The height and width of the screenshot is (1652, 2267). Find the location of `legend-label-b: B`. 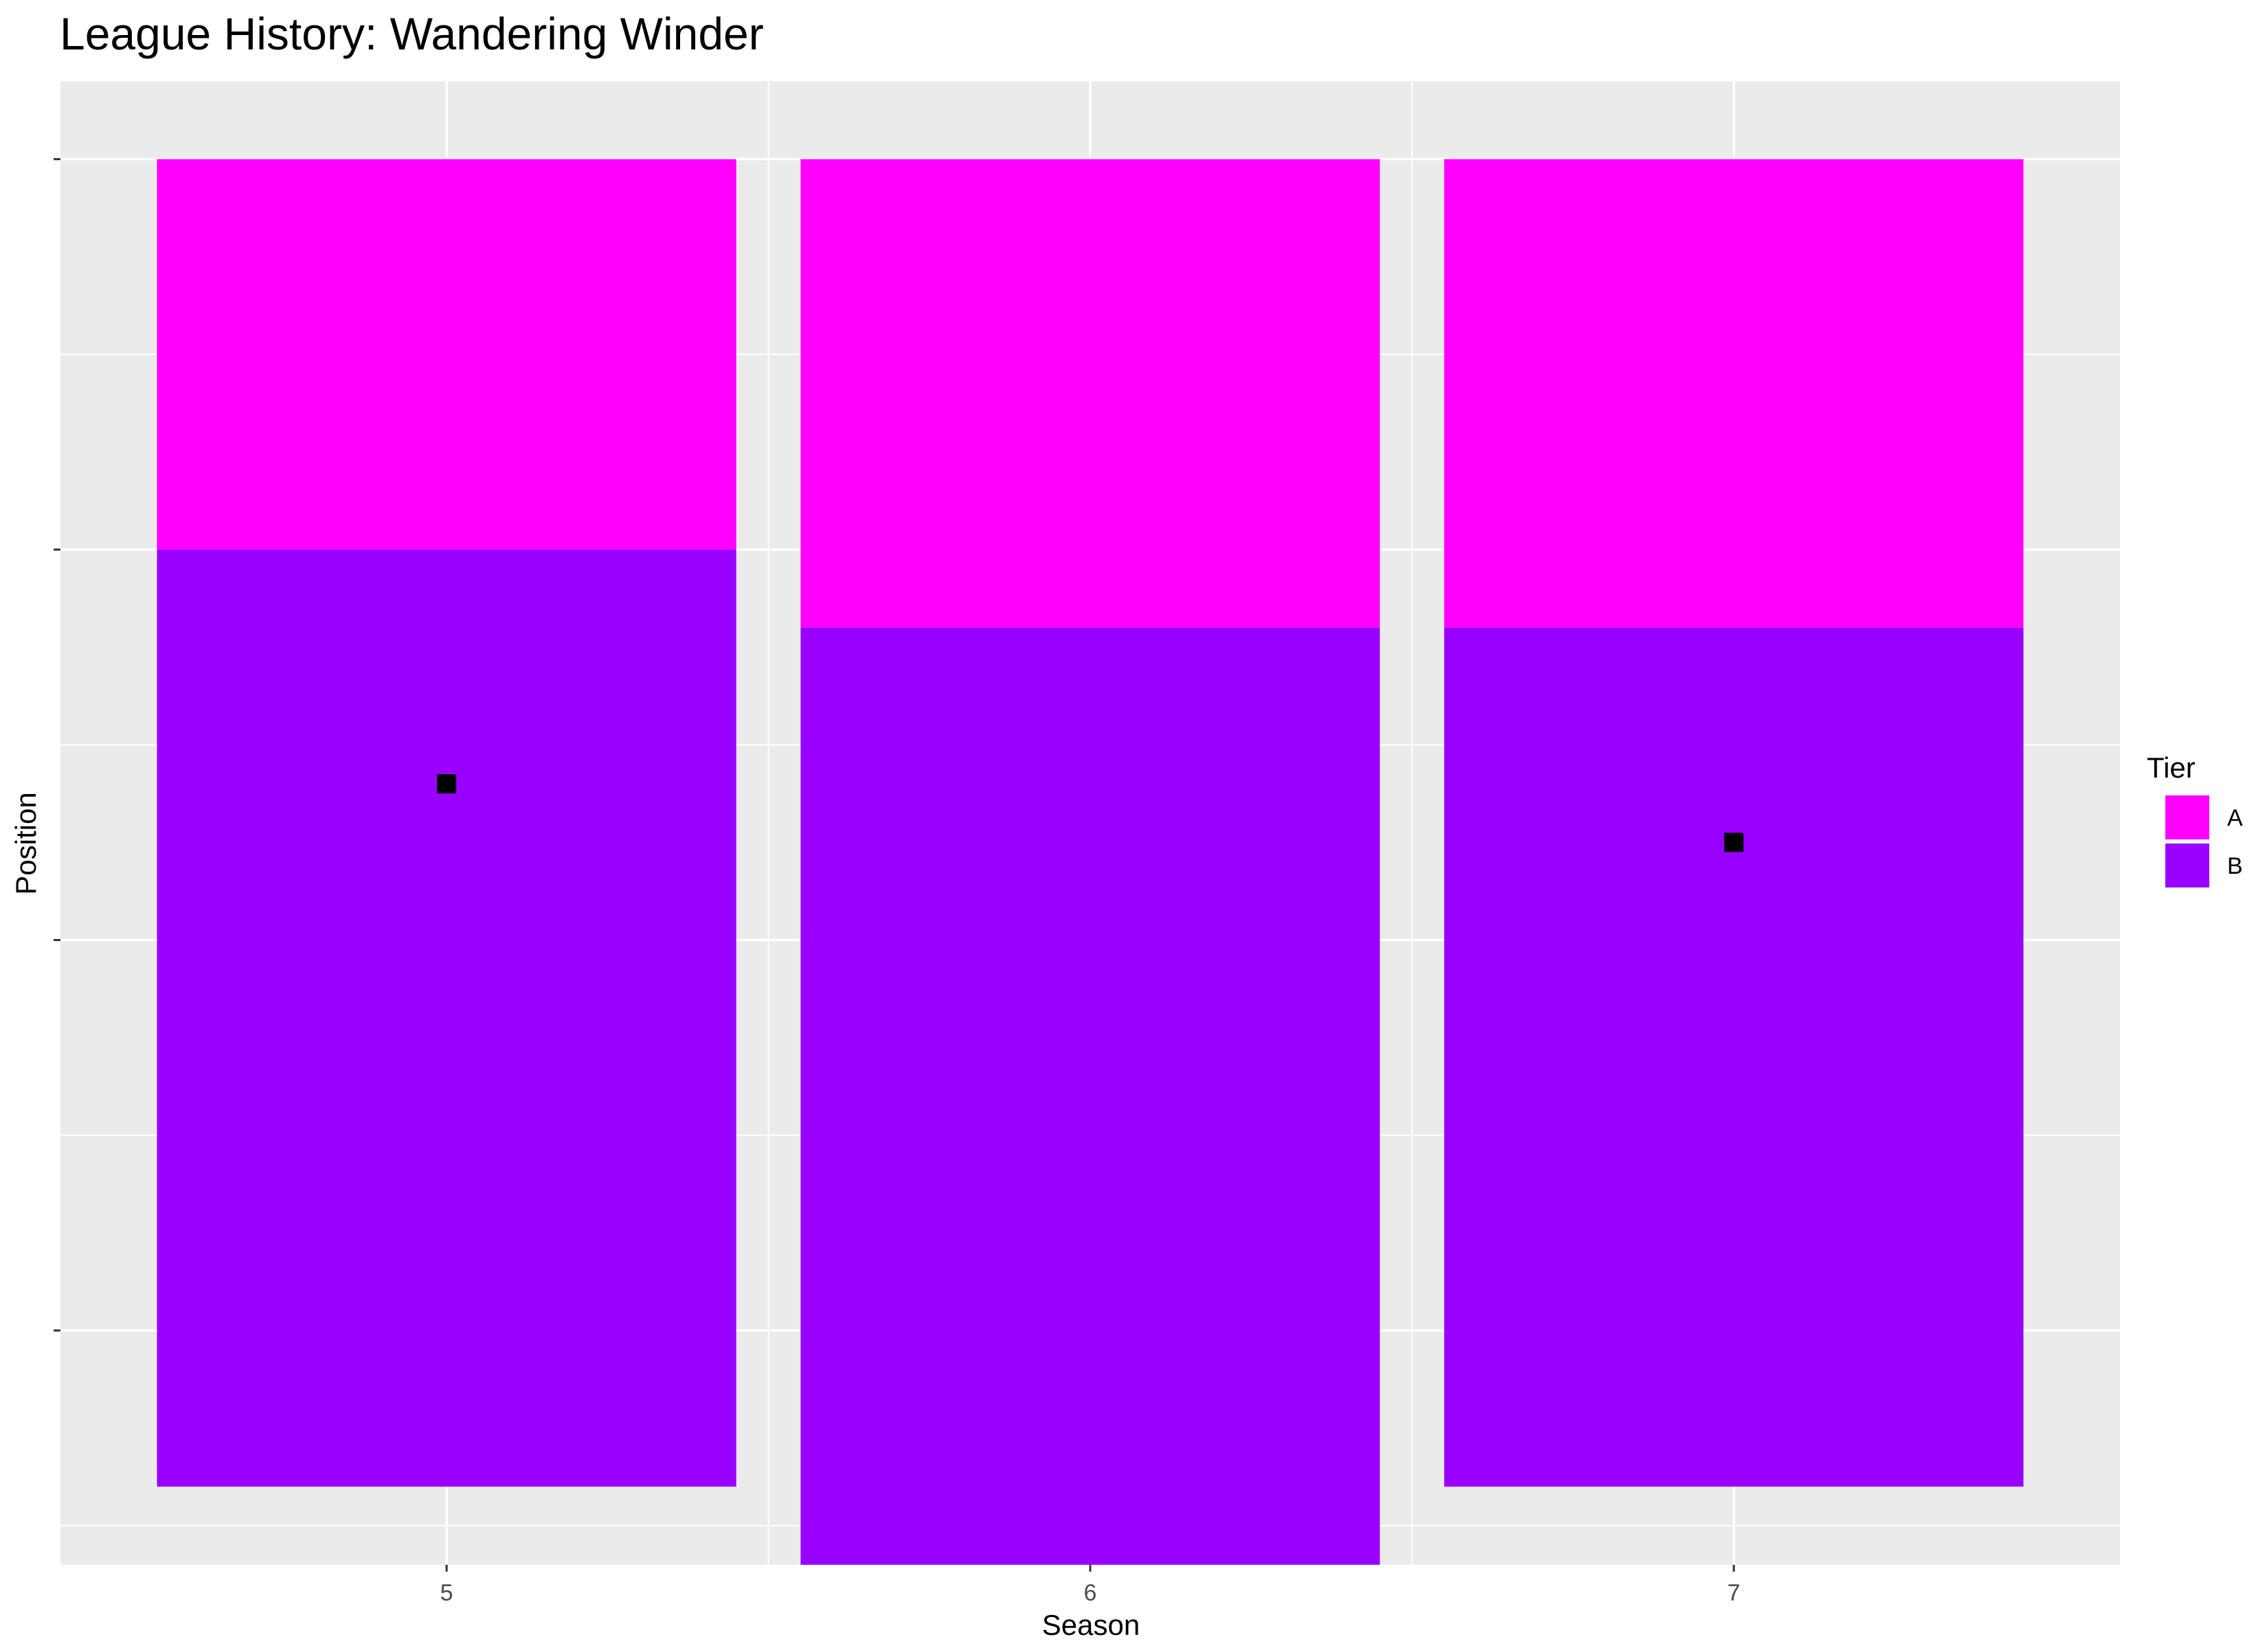

legend-label-b: B is located at coordinates (2235, 866).